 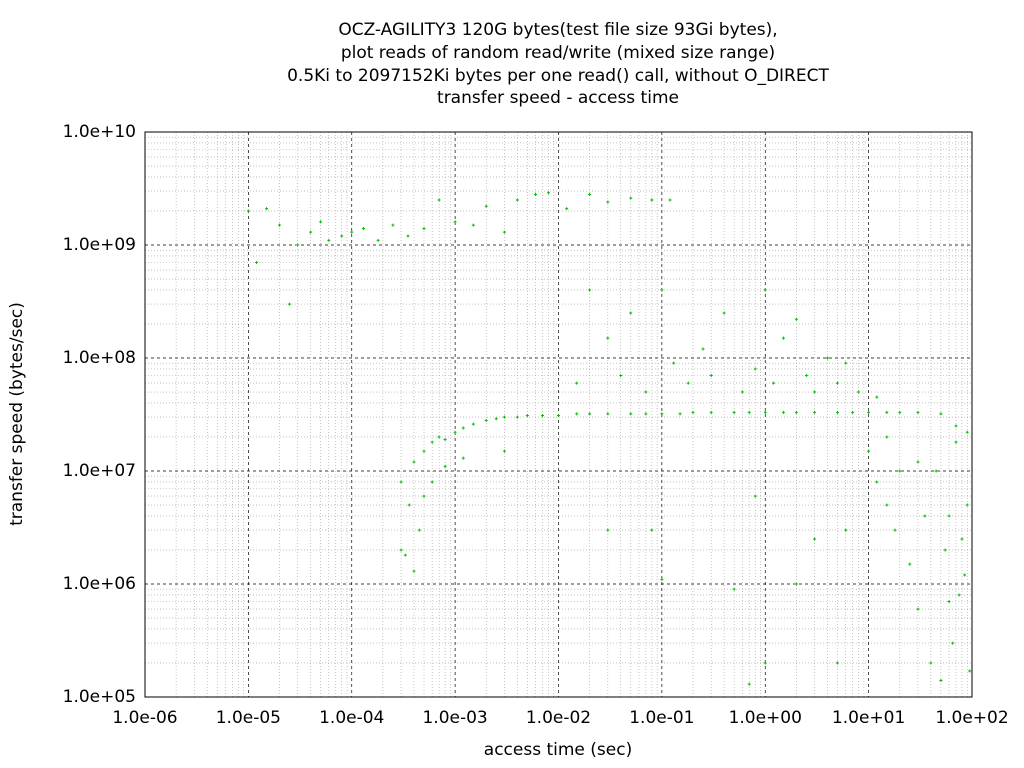 What do you see at coordinates (558, 750) in the screenshot?
I see `x-axis-label: access time (sec)` at bounding box center [558, 750].